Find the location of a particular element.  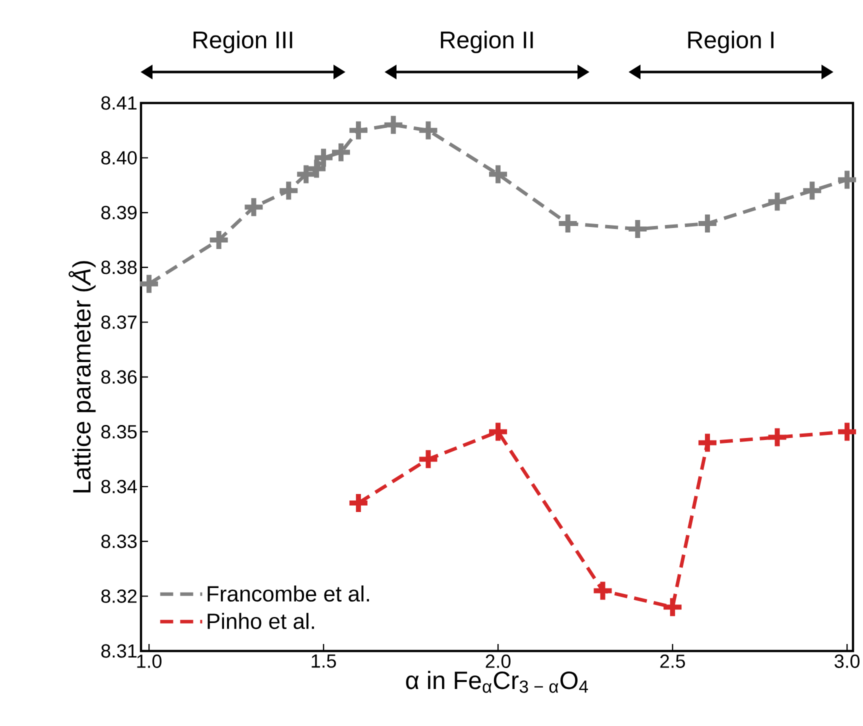

y-tick-label: 8.40 is located at coordinates (119, 158).